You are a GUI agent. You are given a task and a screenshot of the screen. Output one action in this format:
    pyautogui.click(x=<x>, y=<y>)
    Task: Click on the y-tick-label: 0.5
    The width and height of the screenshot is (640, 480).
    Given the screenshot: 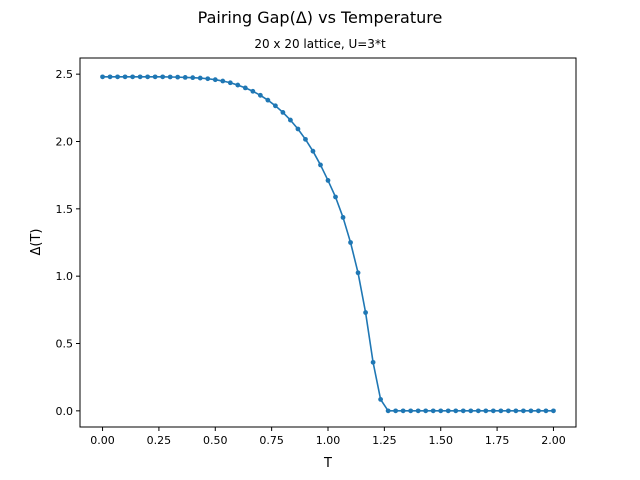 What is the action you would take?
    pyautogui.click(x=65, y=344)
    